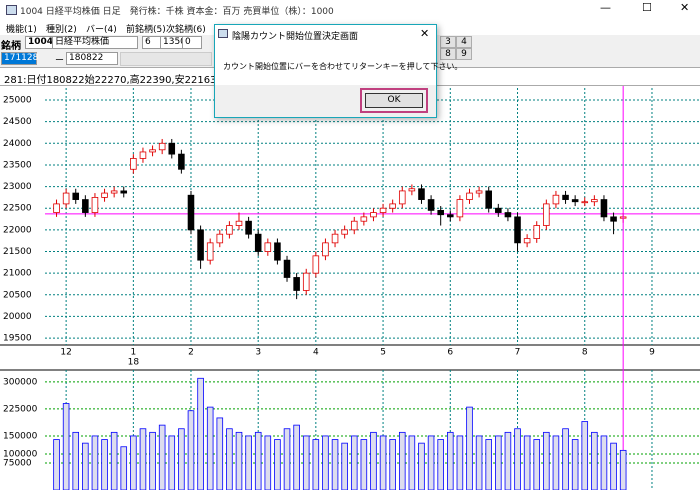  I want to click on dialog-body: カウント開始位置にバーを合わせてリターンキーを押して下さい。, so click(338, 64).